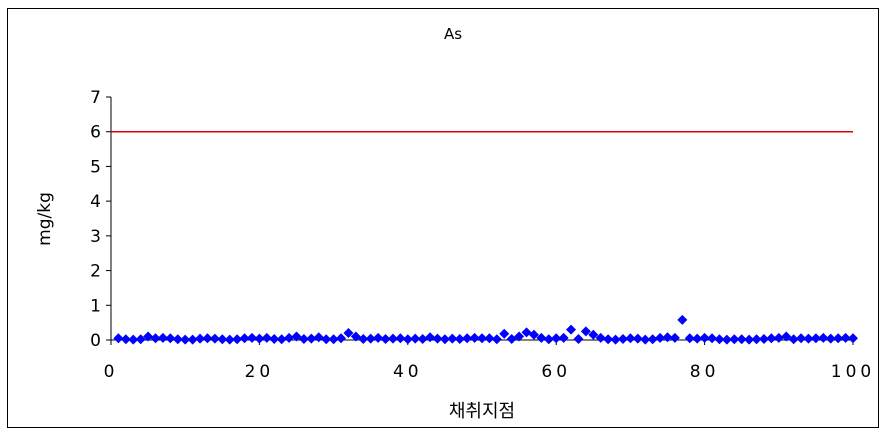 The image size is (889, 436). What do you see at coordinates (101, 219) in the screenshot?
I see `y-axis: 0 1 2 3 4 5 6 7` at bounding box center [101, 219].